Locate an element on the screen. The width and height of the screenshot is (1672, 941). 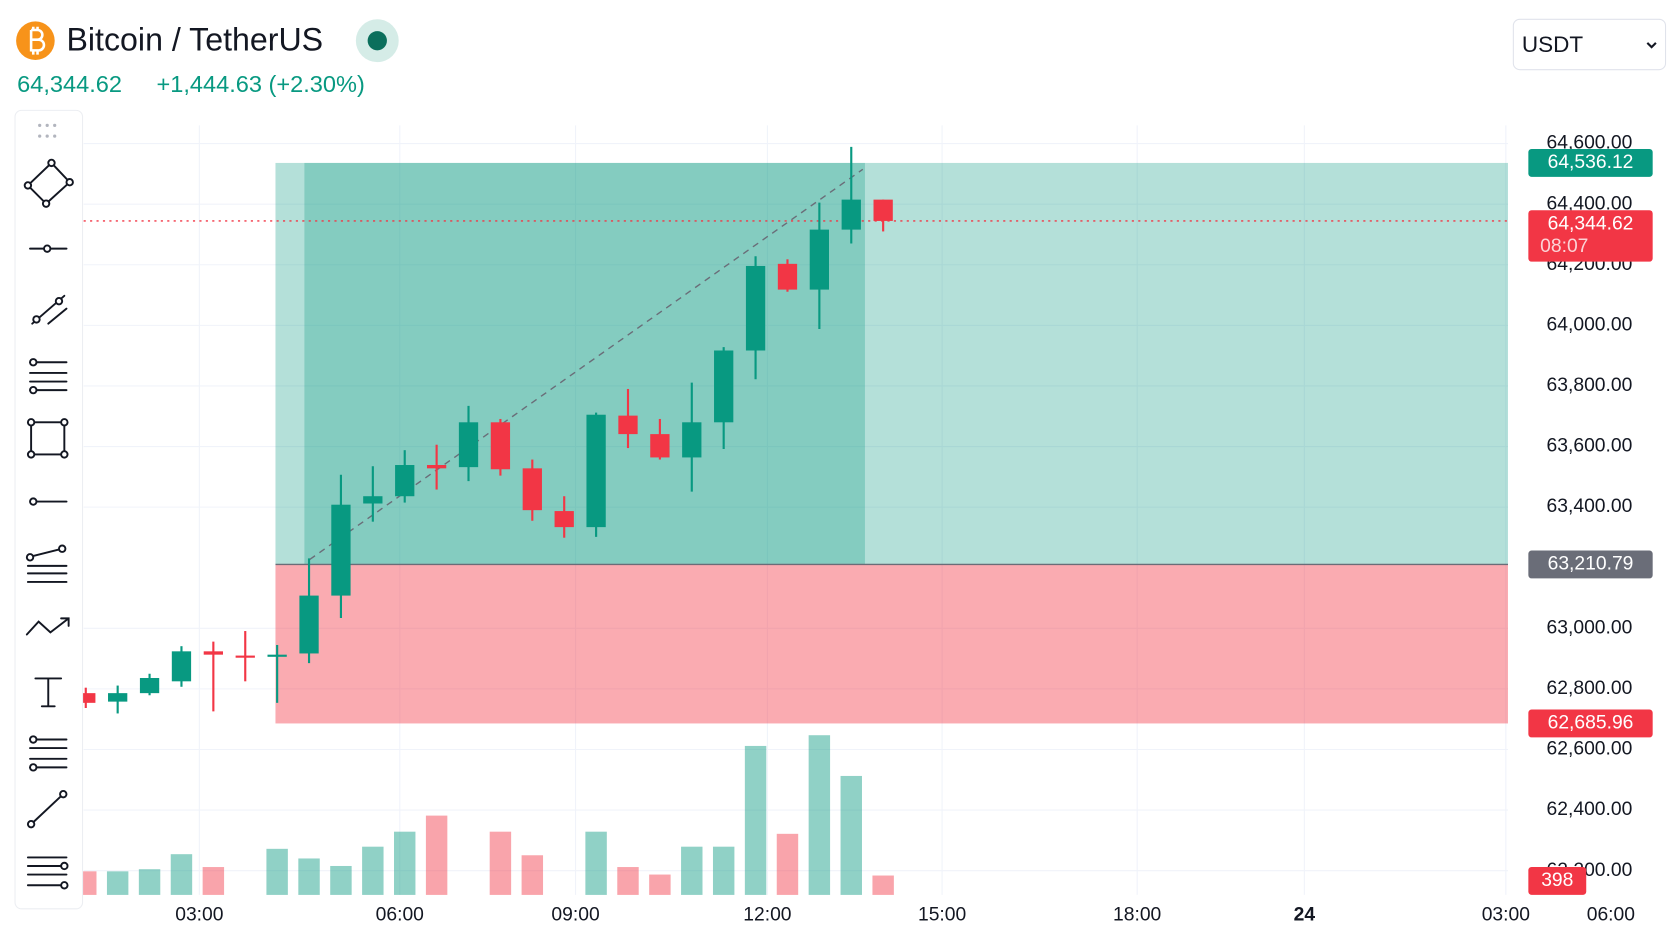
toolbar-panel is located at coordinates (49, 509).